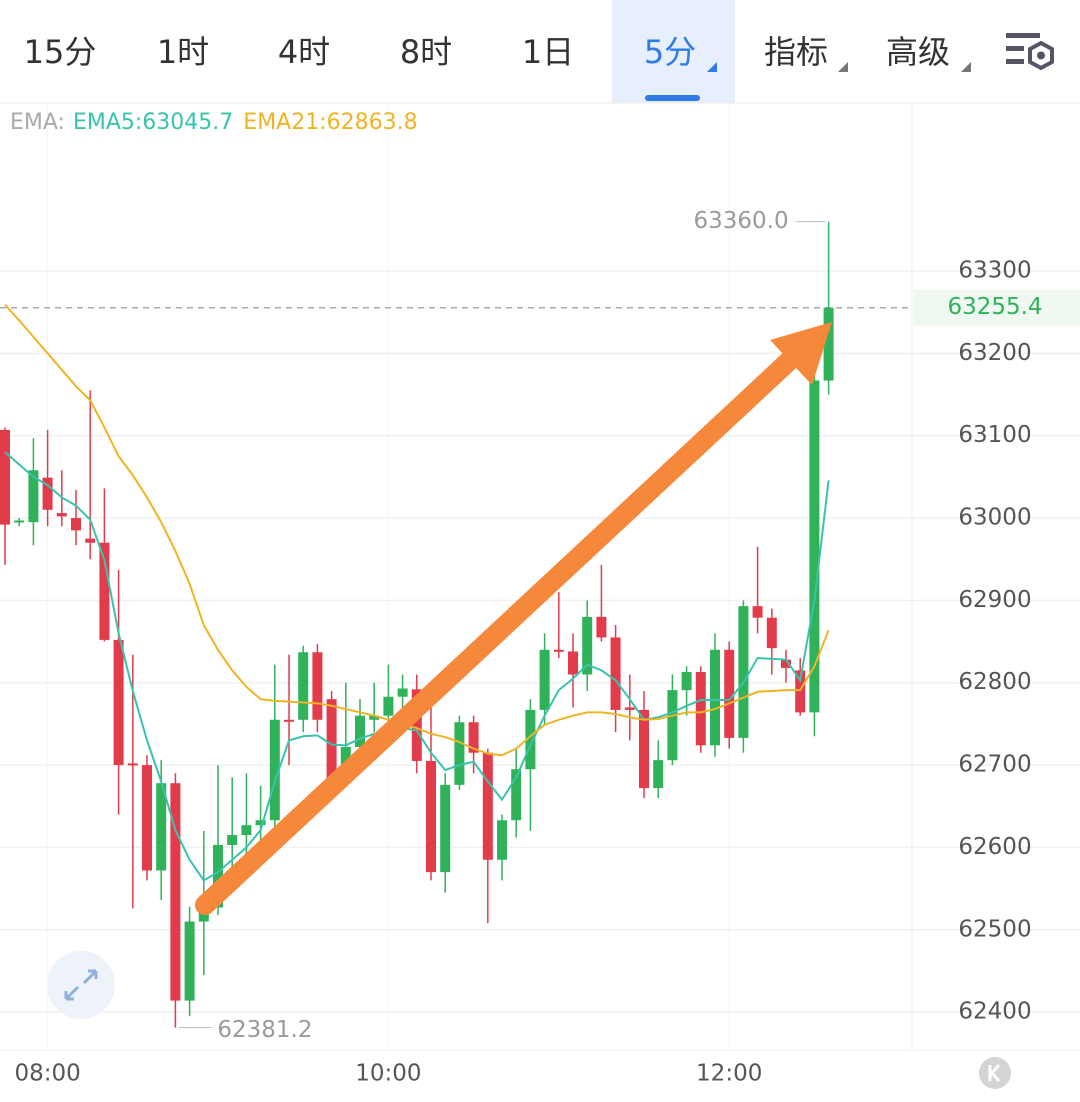 This screenshot has width=1080, height=1102. Describe the element at coordinates (672, 98) in the screenshot. I see `active-tab-underline` at that location.